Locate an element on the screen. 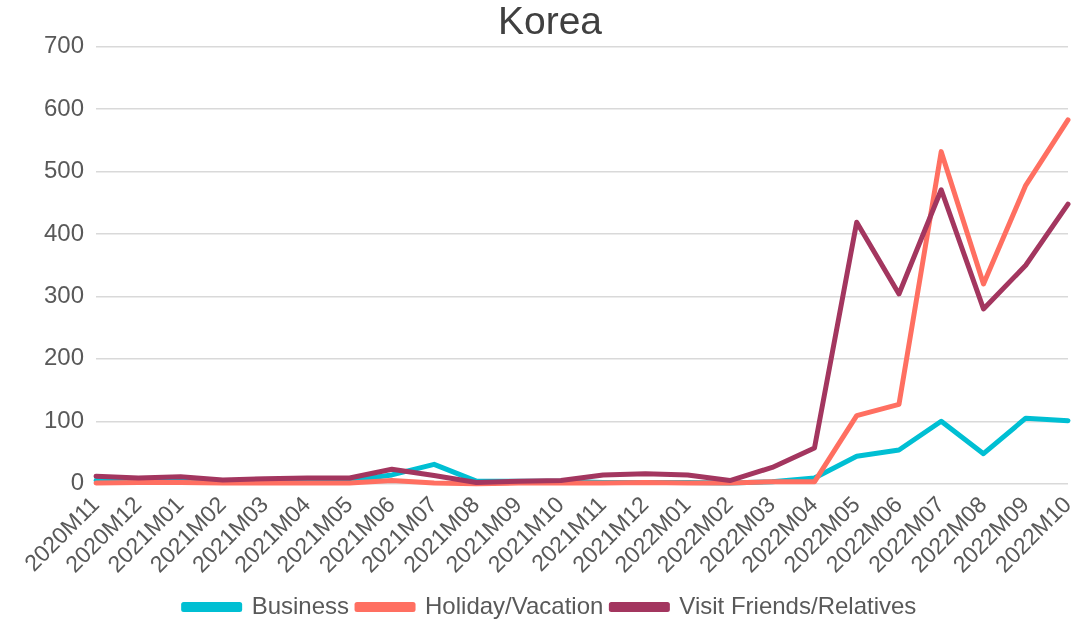 Image resolution: width=1086 pixels, height=629 pixels. y-tick-label: 500 is located at coordinates (64, 170).